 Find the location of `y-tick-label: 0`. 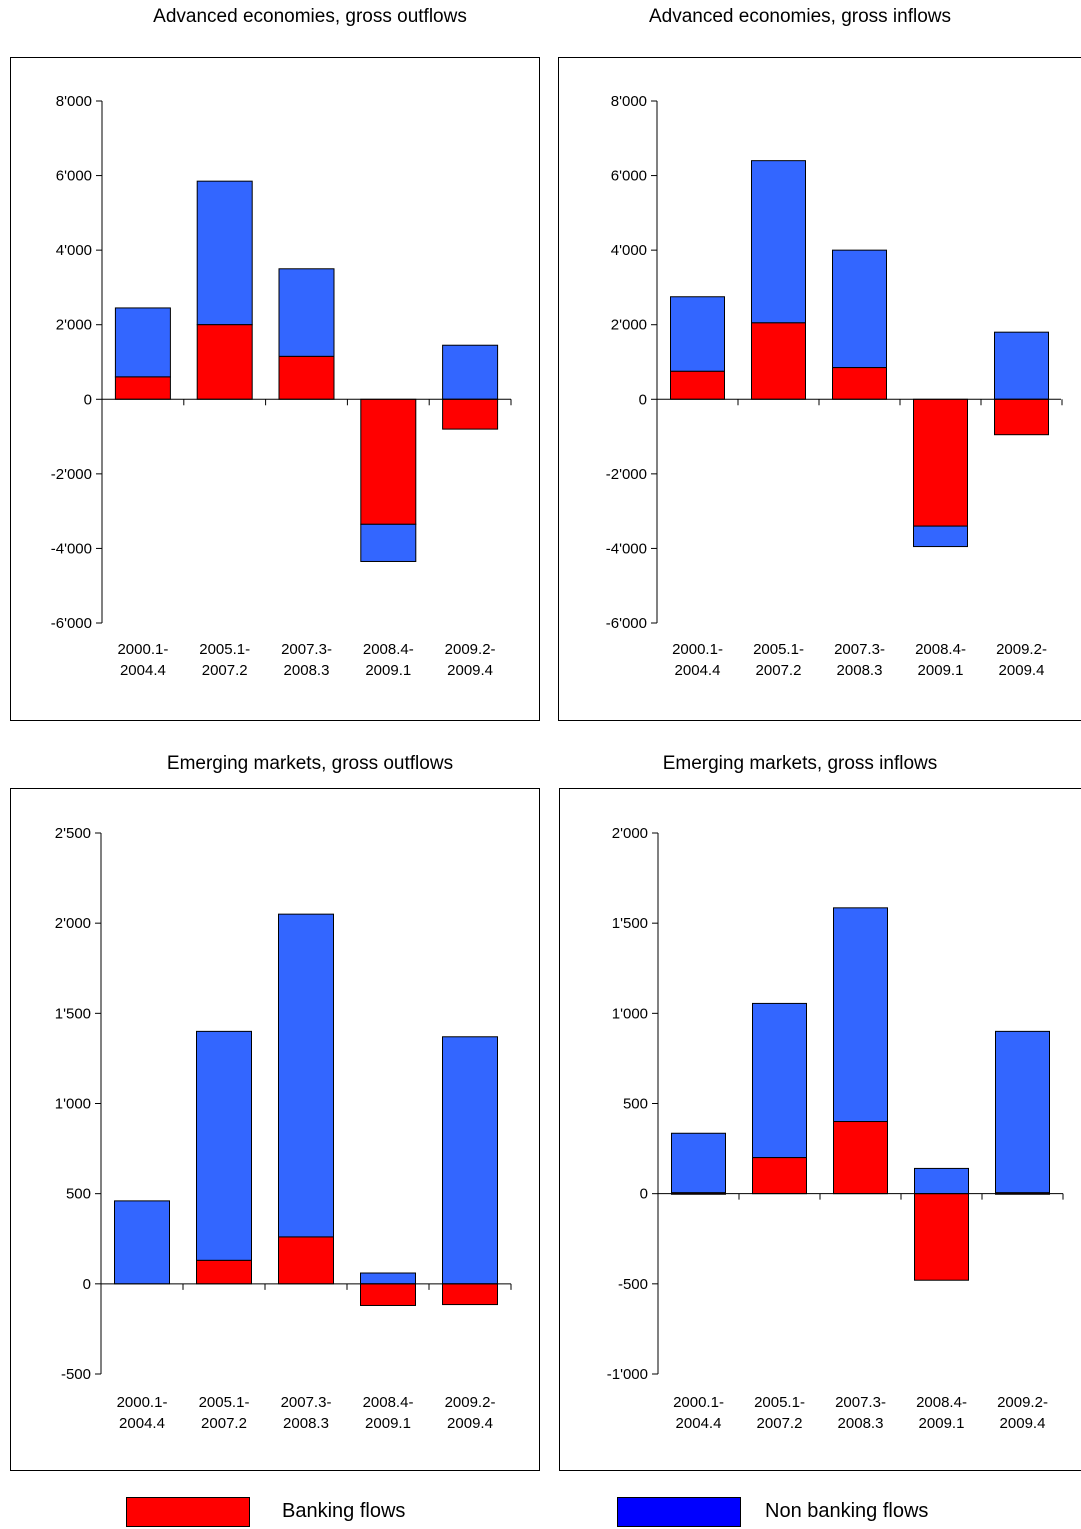

y-tick-label: 0 is located at coordinates (644, 1194).